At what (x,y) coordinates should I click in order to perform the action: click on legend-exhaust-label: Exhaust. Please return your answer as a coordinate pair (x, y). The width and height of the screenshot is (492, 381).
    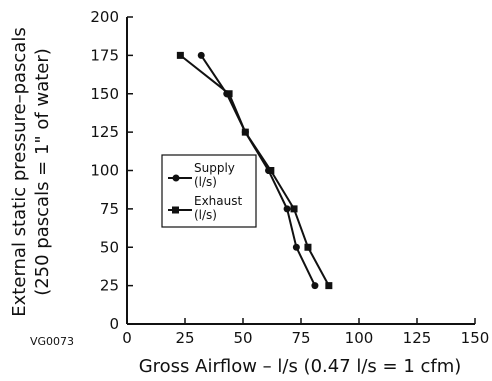
    Looking at the image, I should click on (218, 201).